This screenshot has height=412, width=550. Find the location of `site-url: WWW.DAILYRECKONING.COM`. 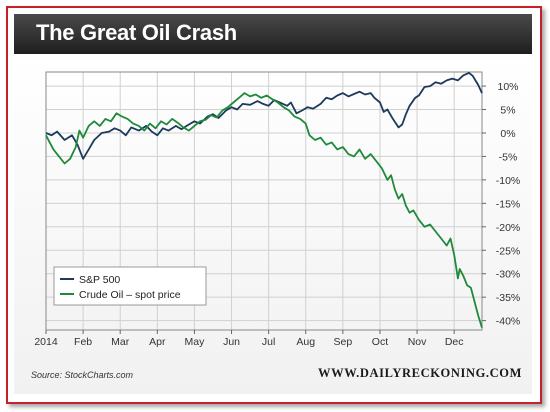

site-url: WWW.DAILYRECKONING.COM is located at coordinates (420, 373).